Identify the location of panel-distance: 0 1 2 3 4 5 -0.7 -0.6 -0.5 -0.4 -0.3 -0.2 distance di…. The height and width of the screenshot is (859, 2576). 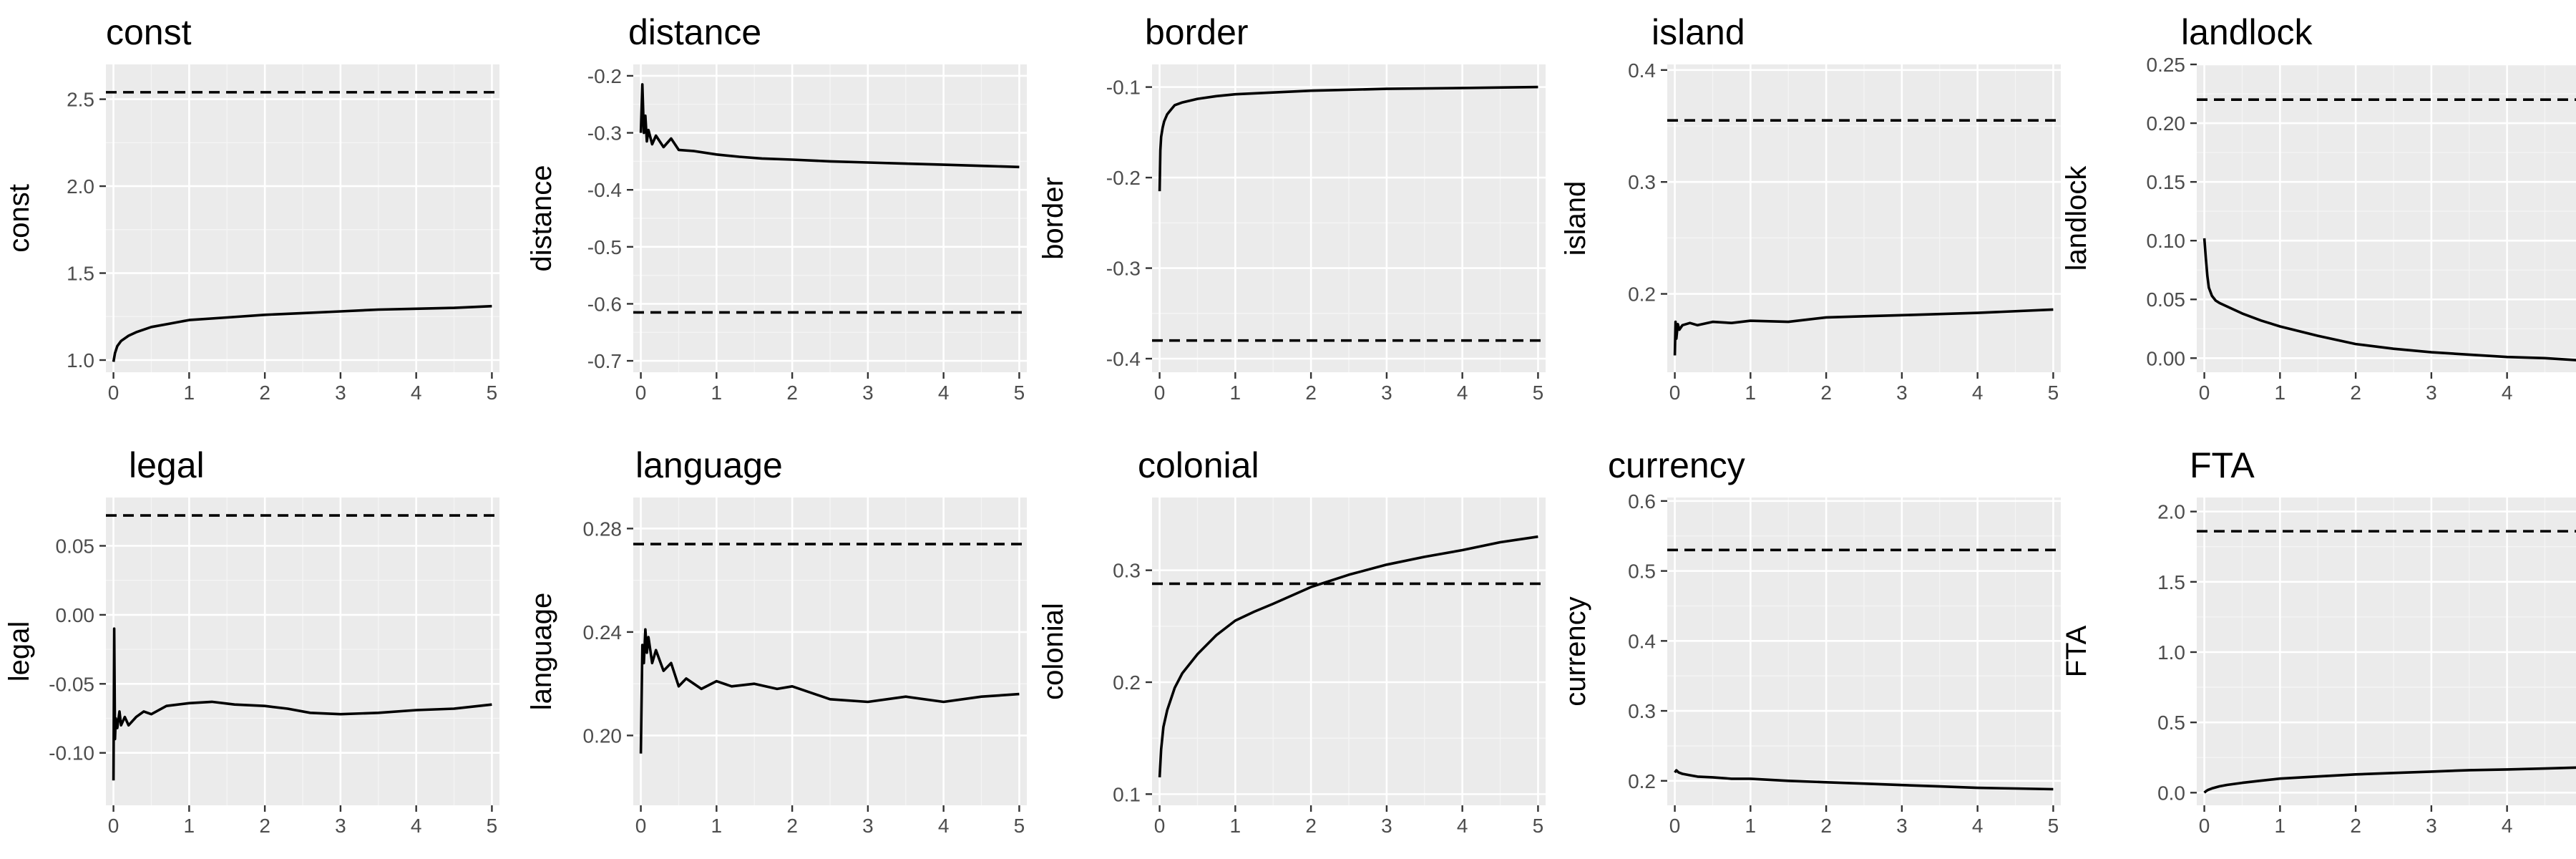
(776, 208).